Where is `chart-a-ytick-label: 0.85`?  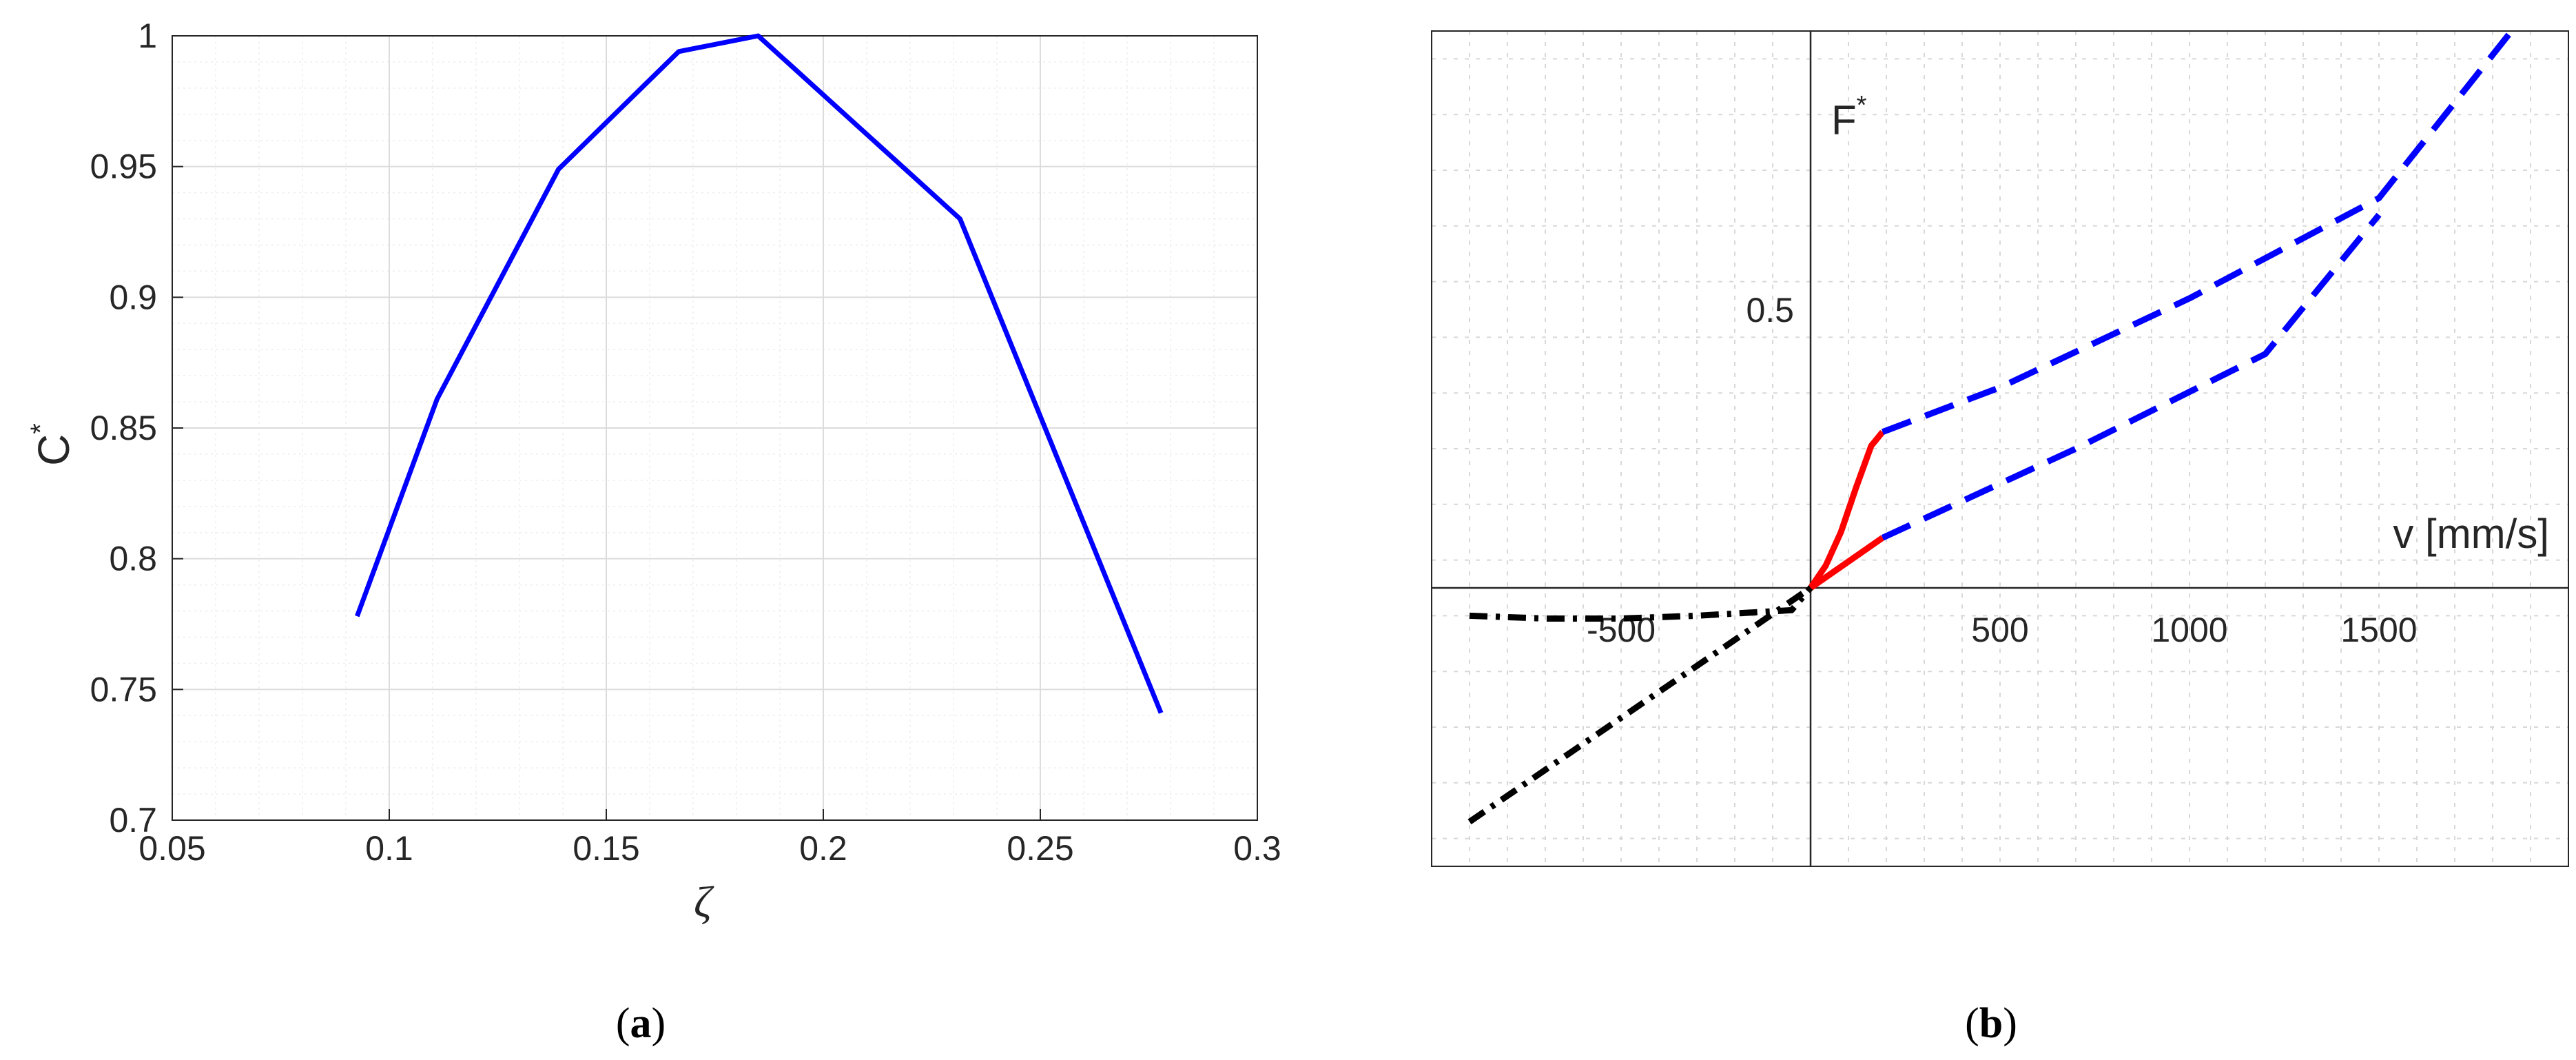 chart-a-ytick-label: 0.85 is located at coordinates (123, 428).